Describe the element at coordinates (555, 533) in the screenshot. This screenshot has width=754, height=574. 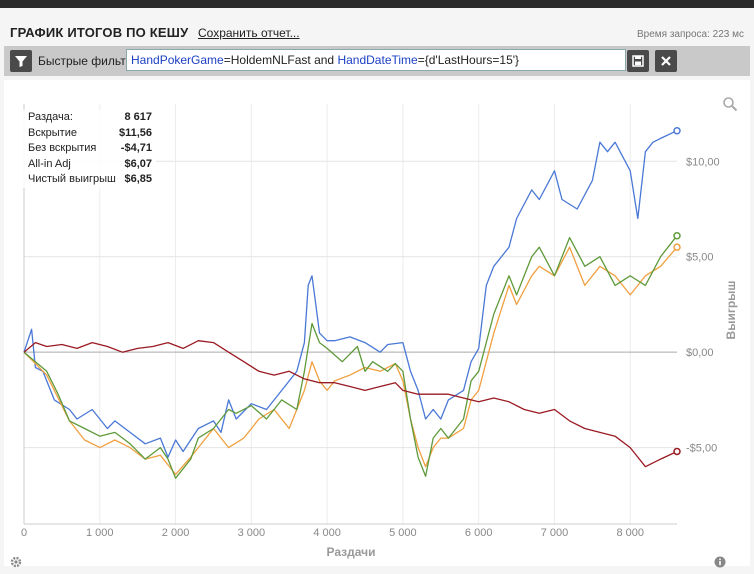
I see `x-tick-label: 7 000` at that location.